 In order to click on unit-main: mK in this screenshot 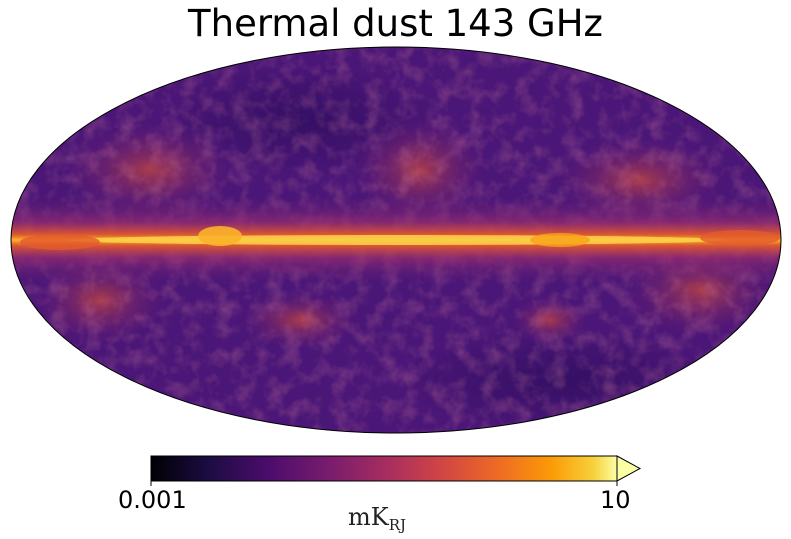, I will do `click(368, 517)`.